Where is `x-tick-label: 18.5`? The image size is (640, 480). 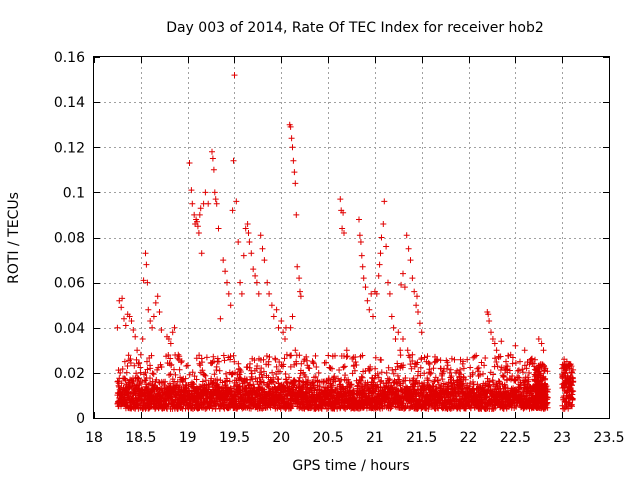 x-tick-label: 18.5 is located at coordinates (140, 438).